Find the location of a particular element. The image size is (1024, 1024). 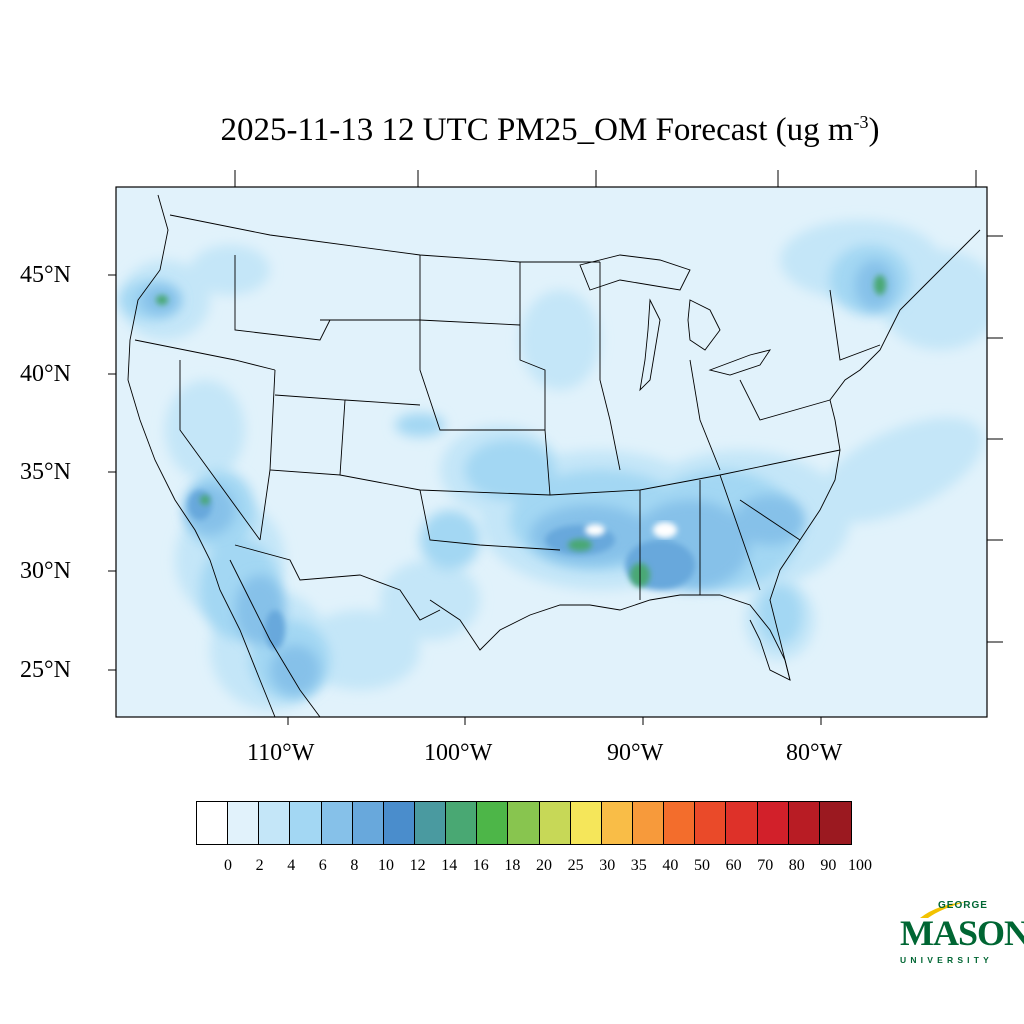

colorbar-tick-label: 4 is located at coordinates (291, 865).